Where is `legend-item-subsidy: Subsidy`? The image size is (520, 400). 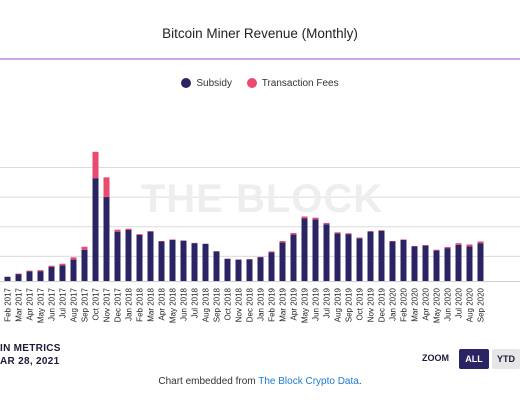 legend-item-subsidy: Subsidy is located at coordinates (206, 83).